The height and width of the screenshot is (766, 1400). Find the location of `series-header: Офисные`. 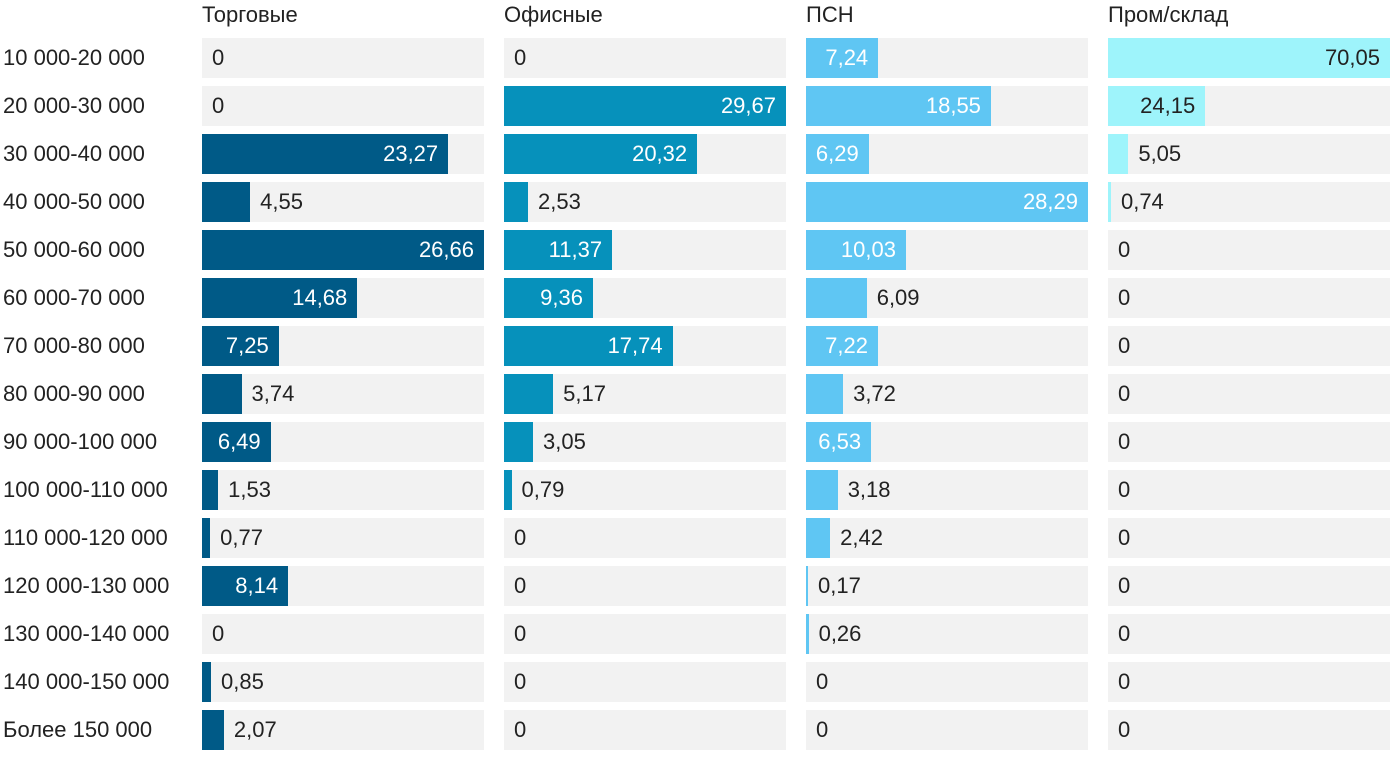

series-header: Офисные is located at coordinates (553, 14).